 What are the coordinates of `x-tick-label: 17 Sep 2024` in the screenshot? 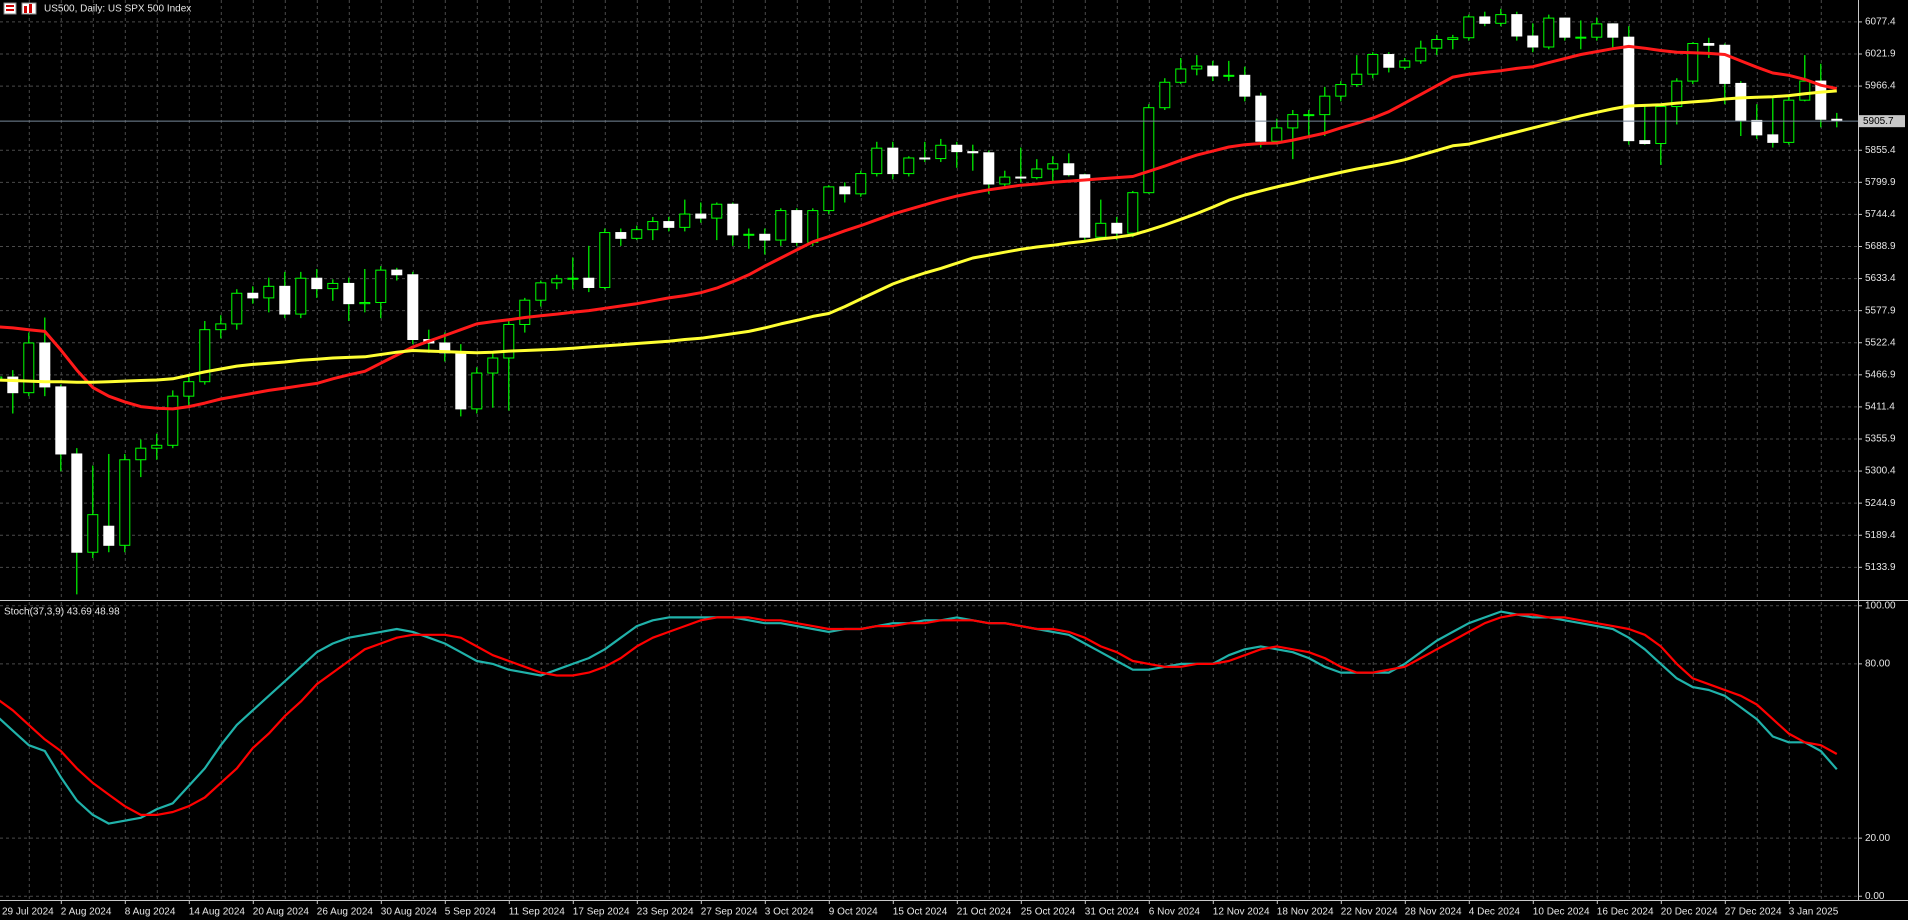 It's located at (601, 912).